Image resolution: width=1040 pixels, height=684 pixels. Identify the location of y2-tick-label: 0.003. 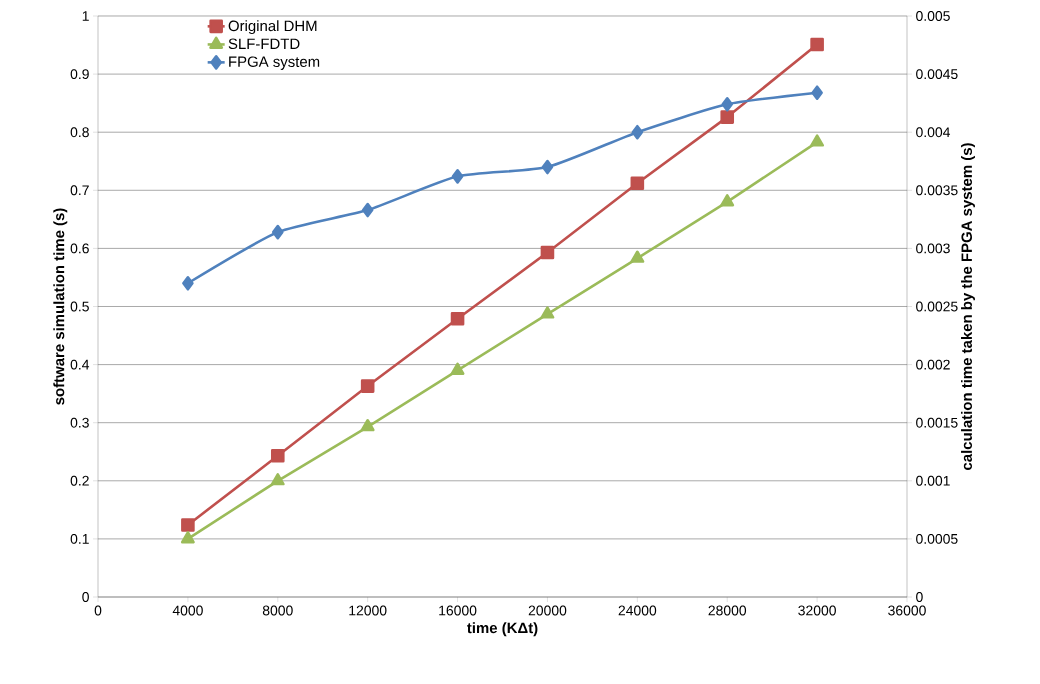
(933, 248).